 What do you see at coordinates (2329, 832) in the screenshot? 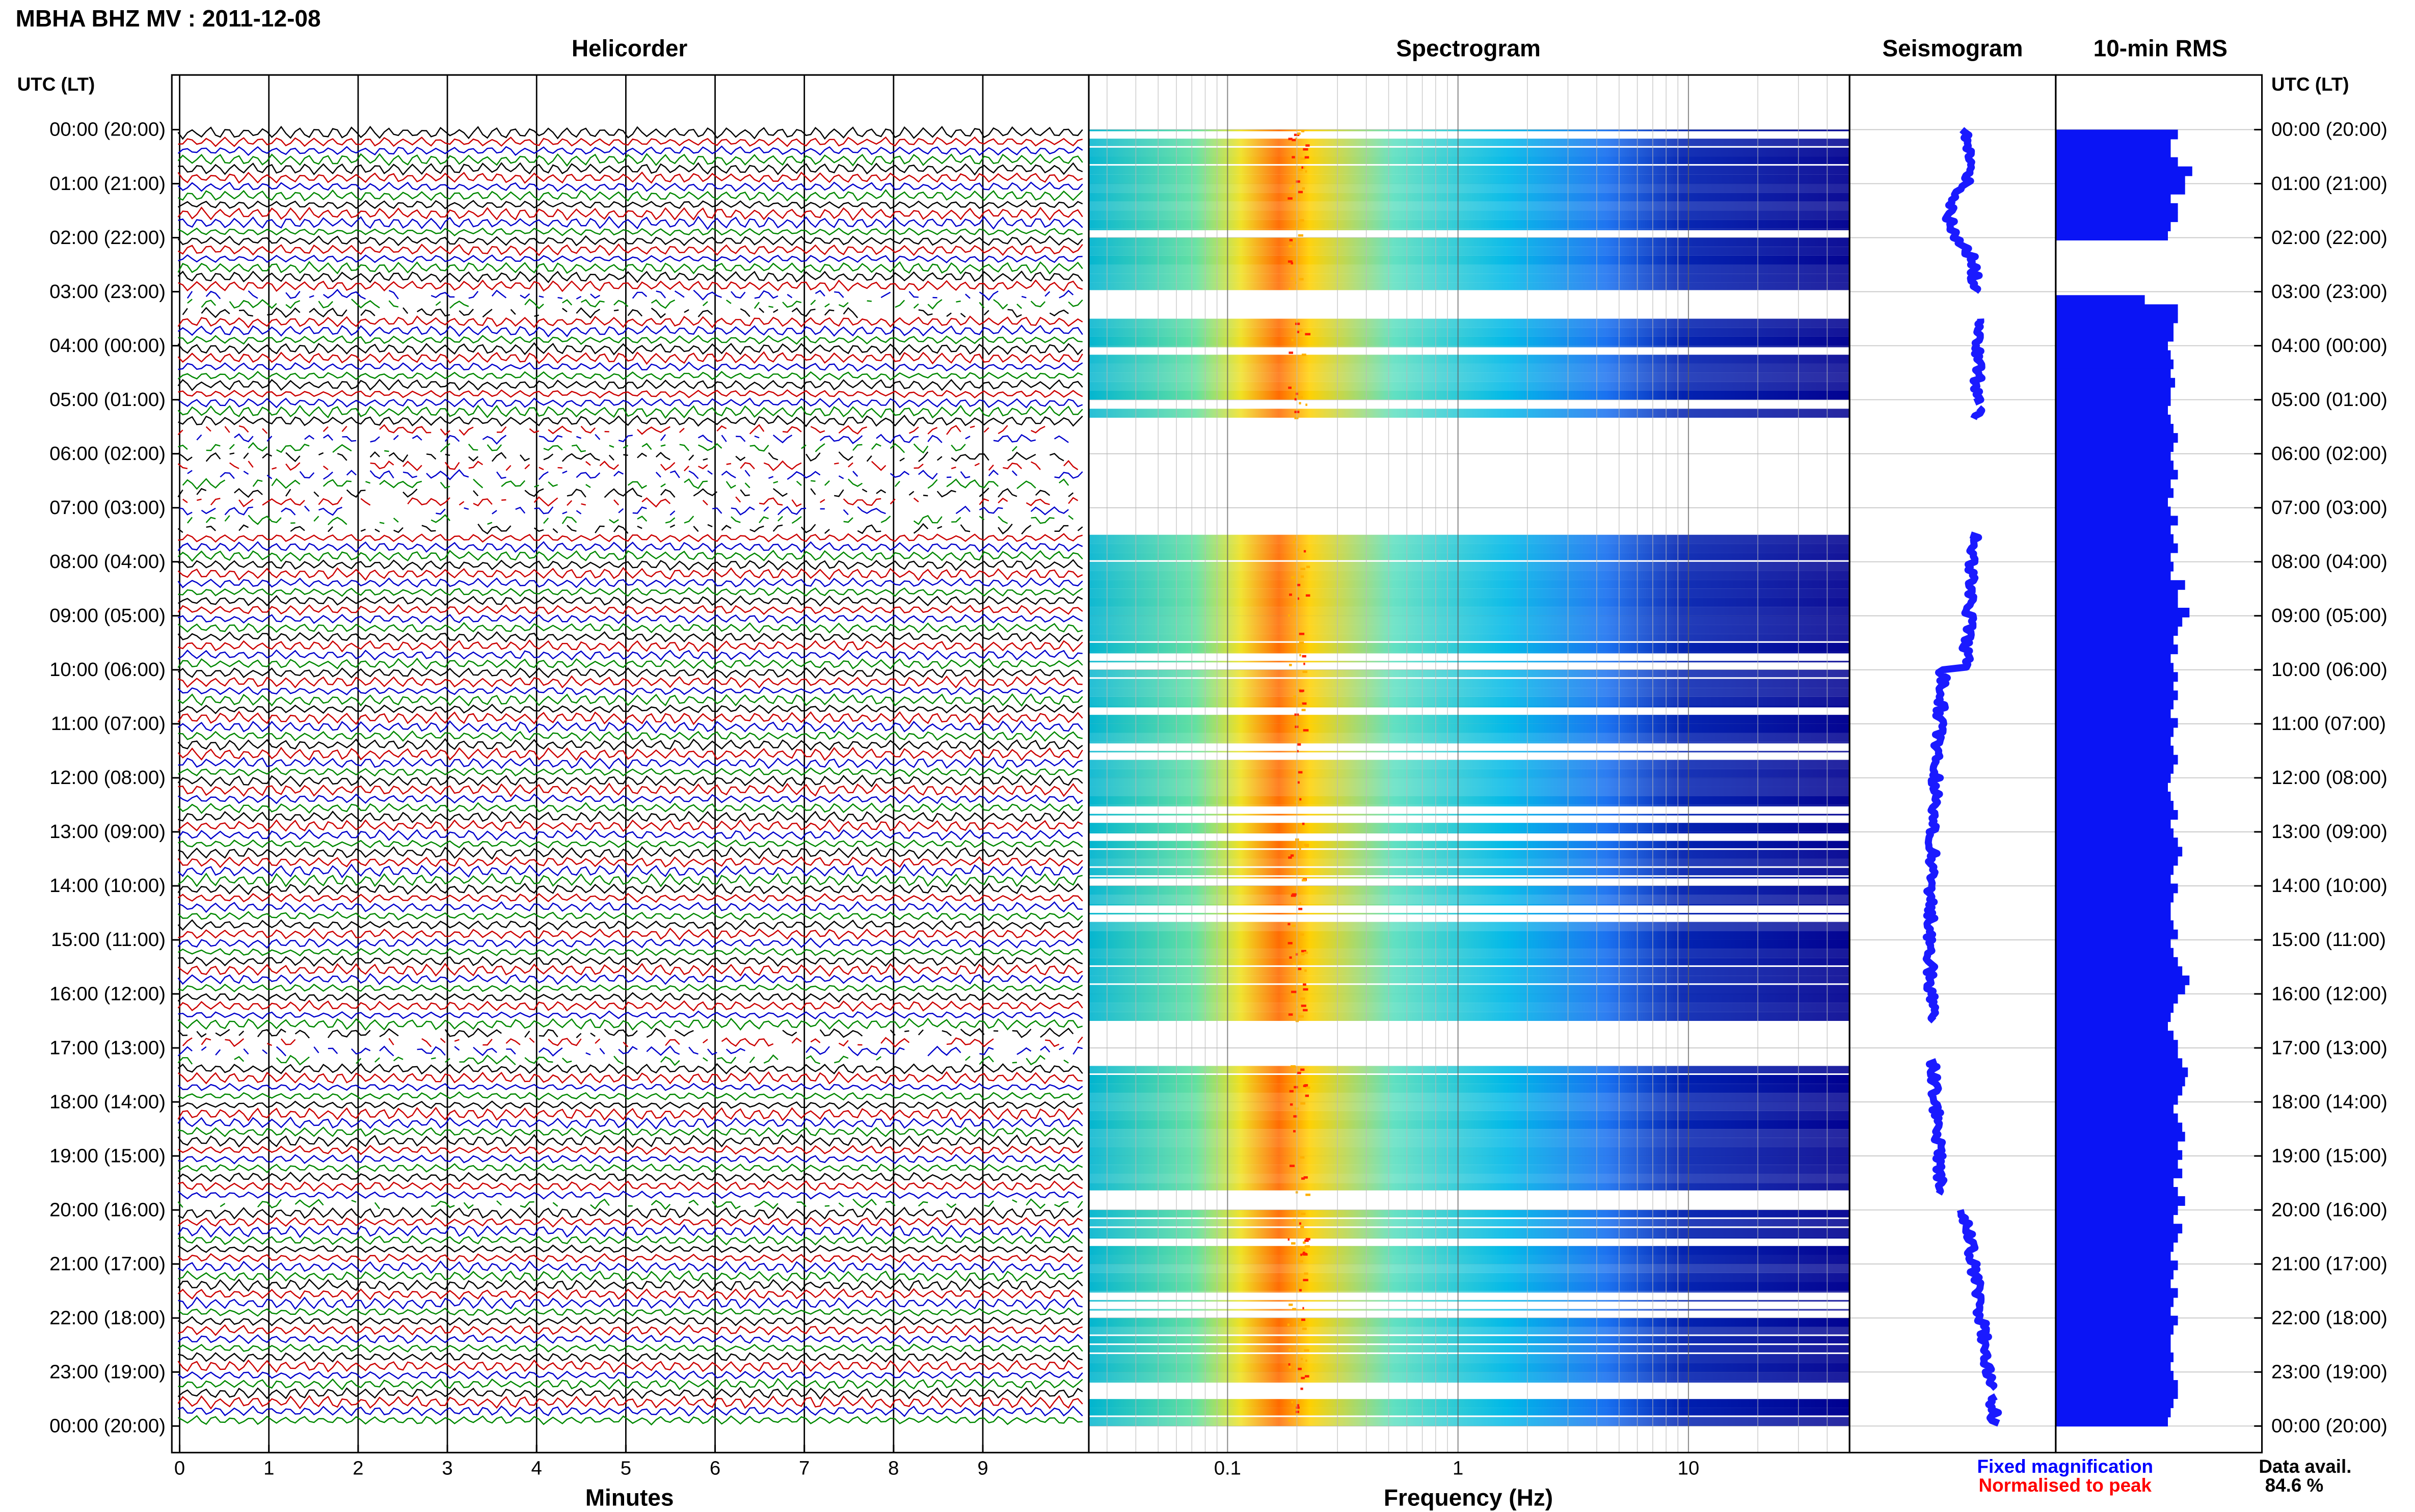
I see `time-label-right: 13:00 (09:00)` at bounding box center [2329, 832].